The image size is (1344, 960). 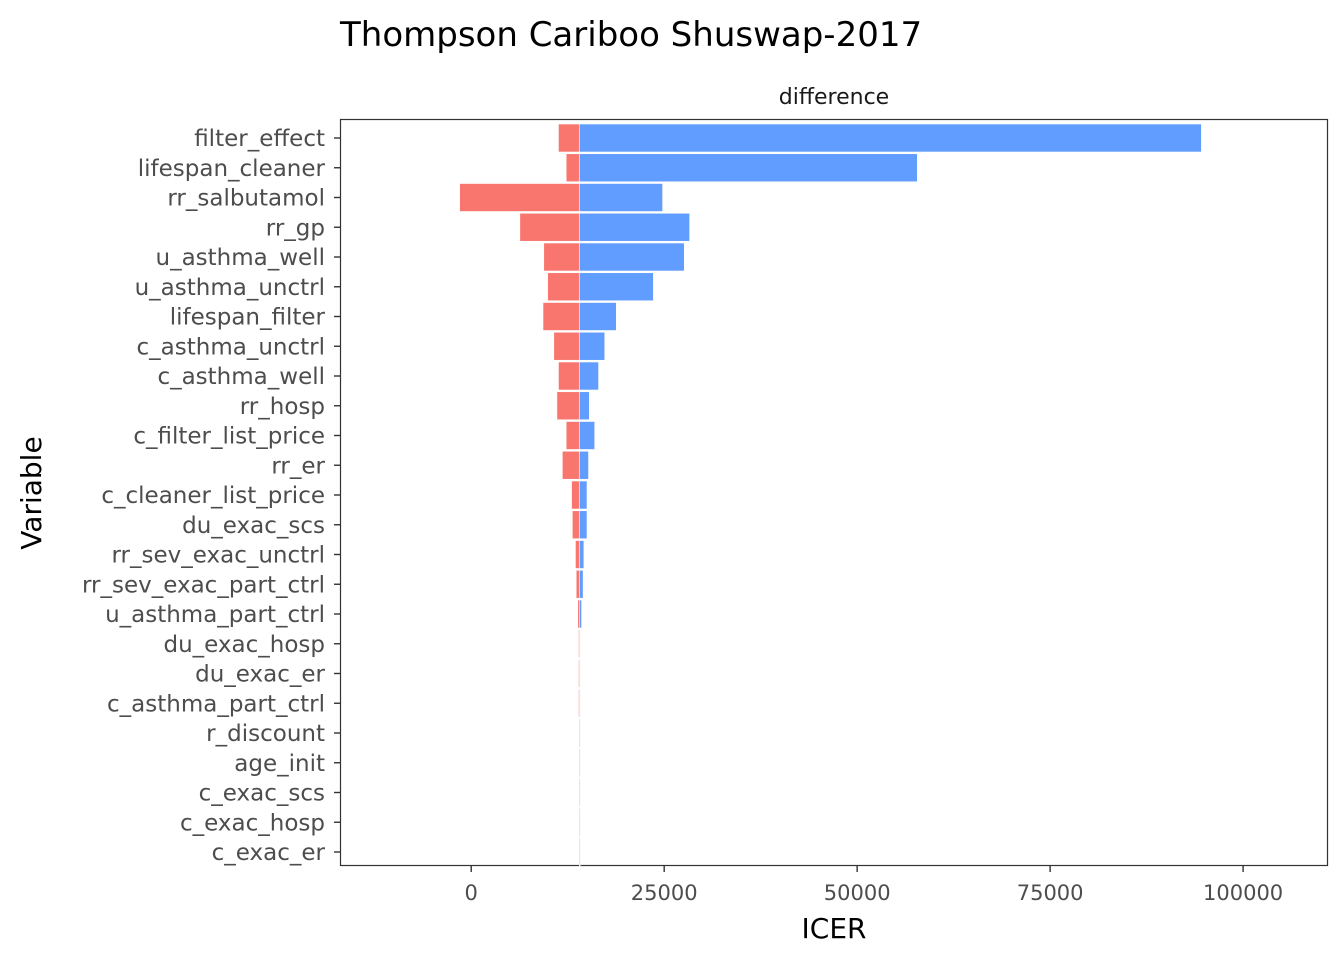 What do you see at coordinates (584, 406) in the screenshot?
I see `bar-high-rr_hosp` at bounding box center [584, 406].